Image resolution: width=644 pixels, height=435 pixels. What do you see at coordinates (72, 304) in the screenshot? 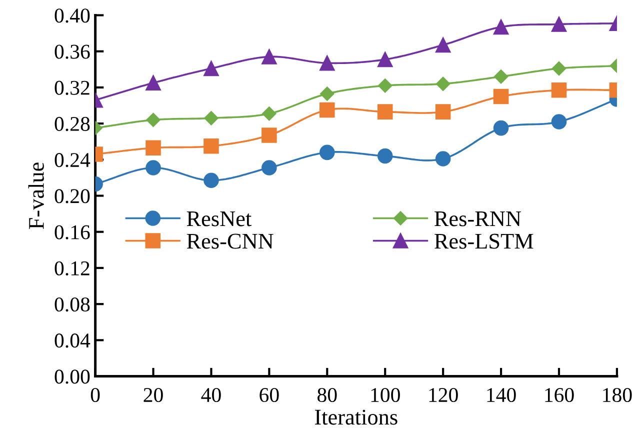
I see `y-tick-label: 0.08` at bounding box center [72, 304].